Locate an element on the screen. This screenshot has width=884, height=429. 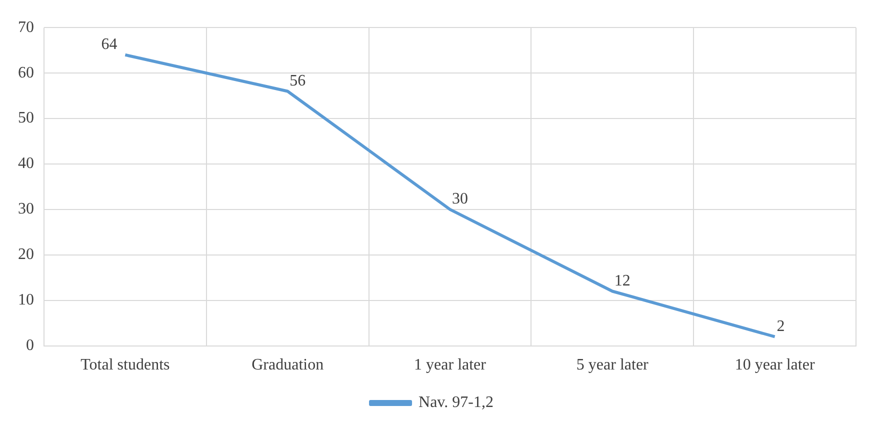
y-tick-label: 50 is located at coordinates (26, 118).